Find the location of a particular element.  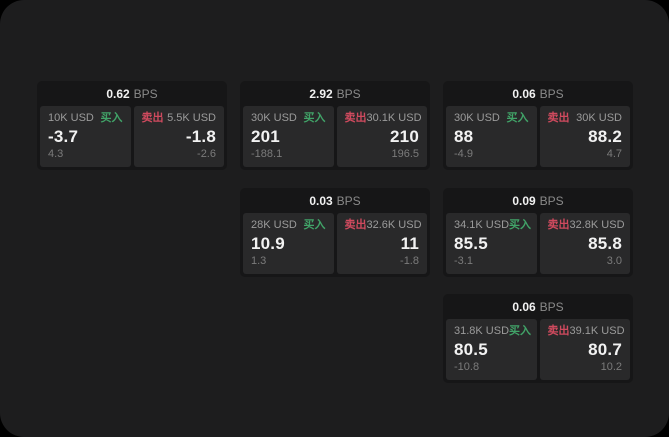

buy-amount: 28K USD is located at coordinates (274, 225).